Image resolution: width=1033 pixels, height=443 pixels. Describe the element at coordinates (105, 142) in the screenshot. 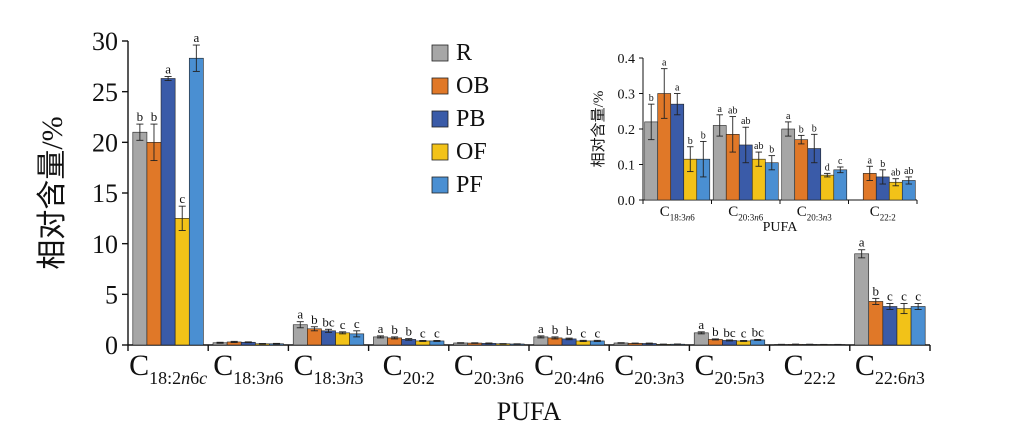

I see `y-tick-label: 20` at that location.